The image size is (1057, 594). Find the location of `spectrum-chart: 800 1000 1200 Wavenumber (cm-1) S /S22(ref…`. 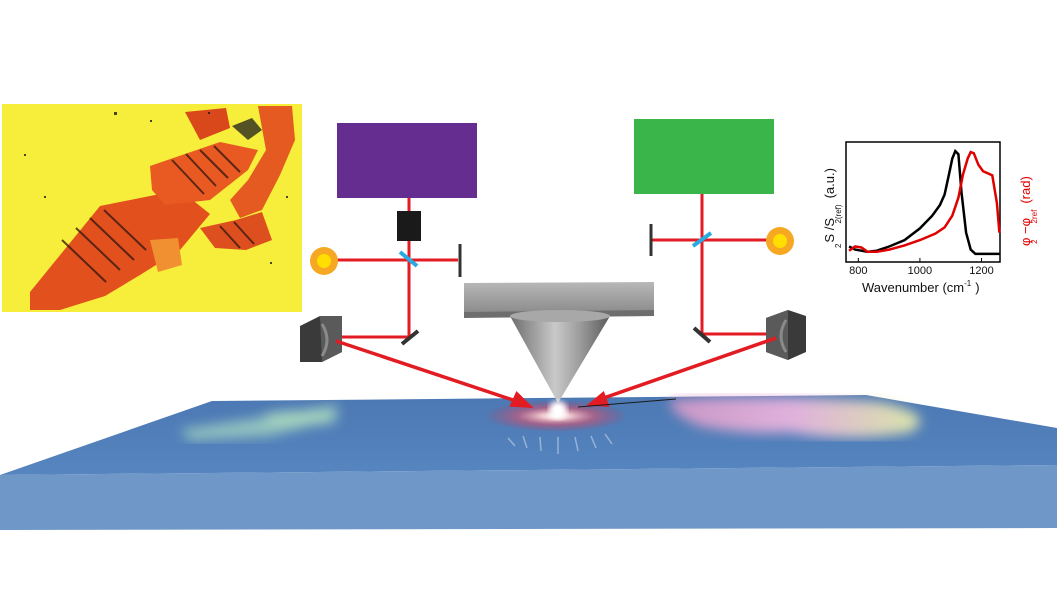

spectrum-chart: 800 1000 1200 Wavenumber (cm-1) S /S22(ref… is located at coordinates (930, 218).